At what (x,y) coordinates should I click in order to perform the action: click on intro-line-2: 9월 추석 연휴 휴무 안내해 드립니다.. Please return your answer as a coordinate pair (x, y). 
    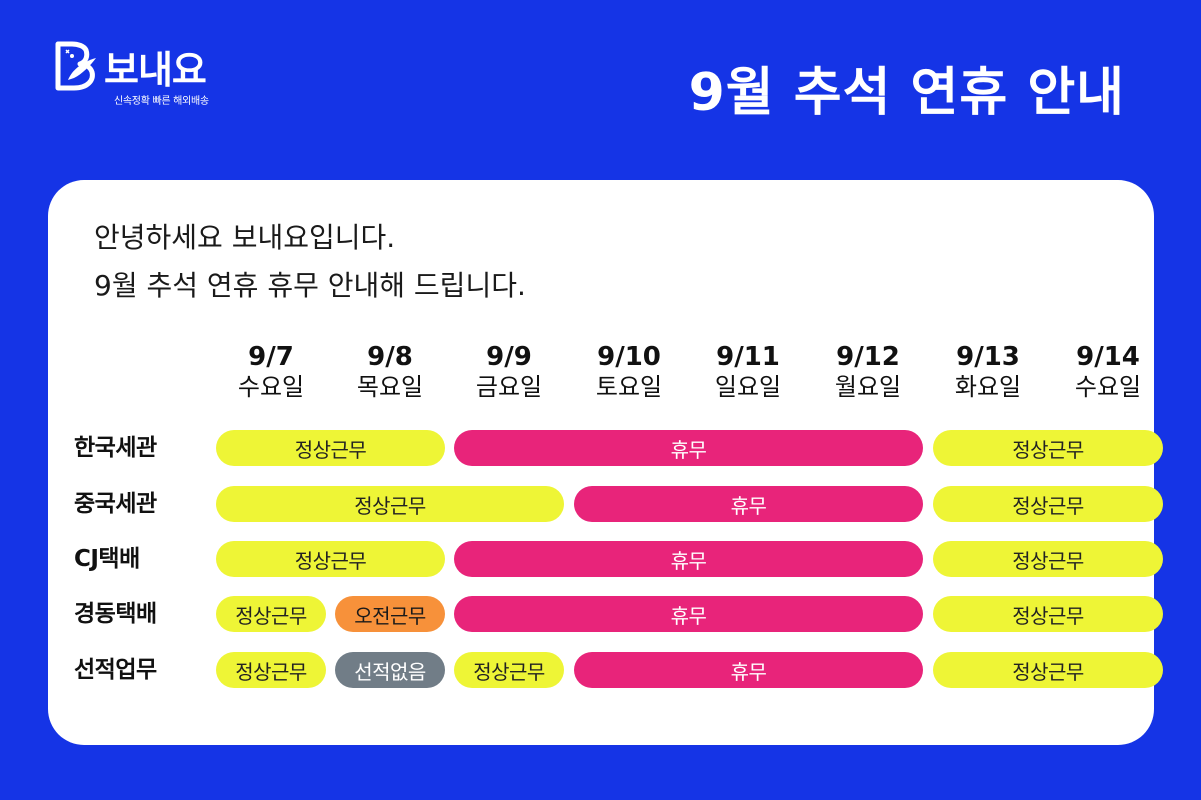
    Looking at the image, I should click on (310, 285).